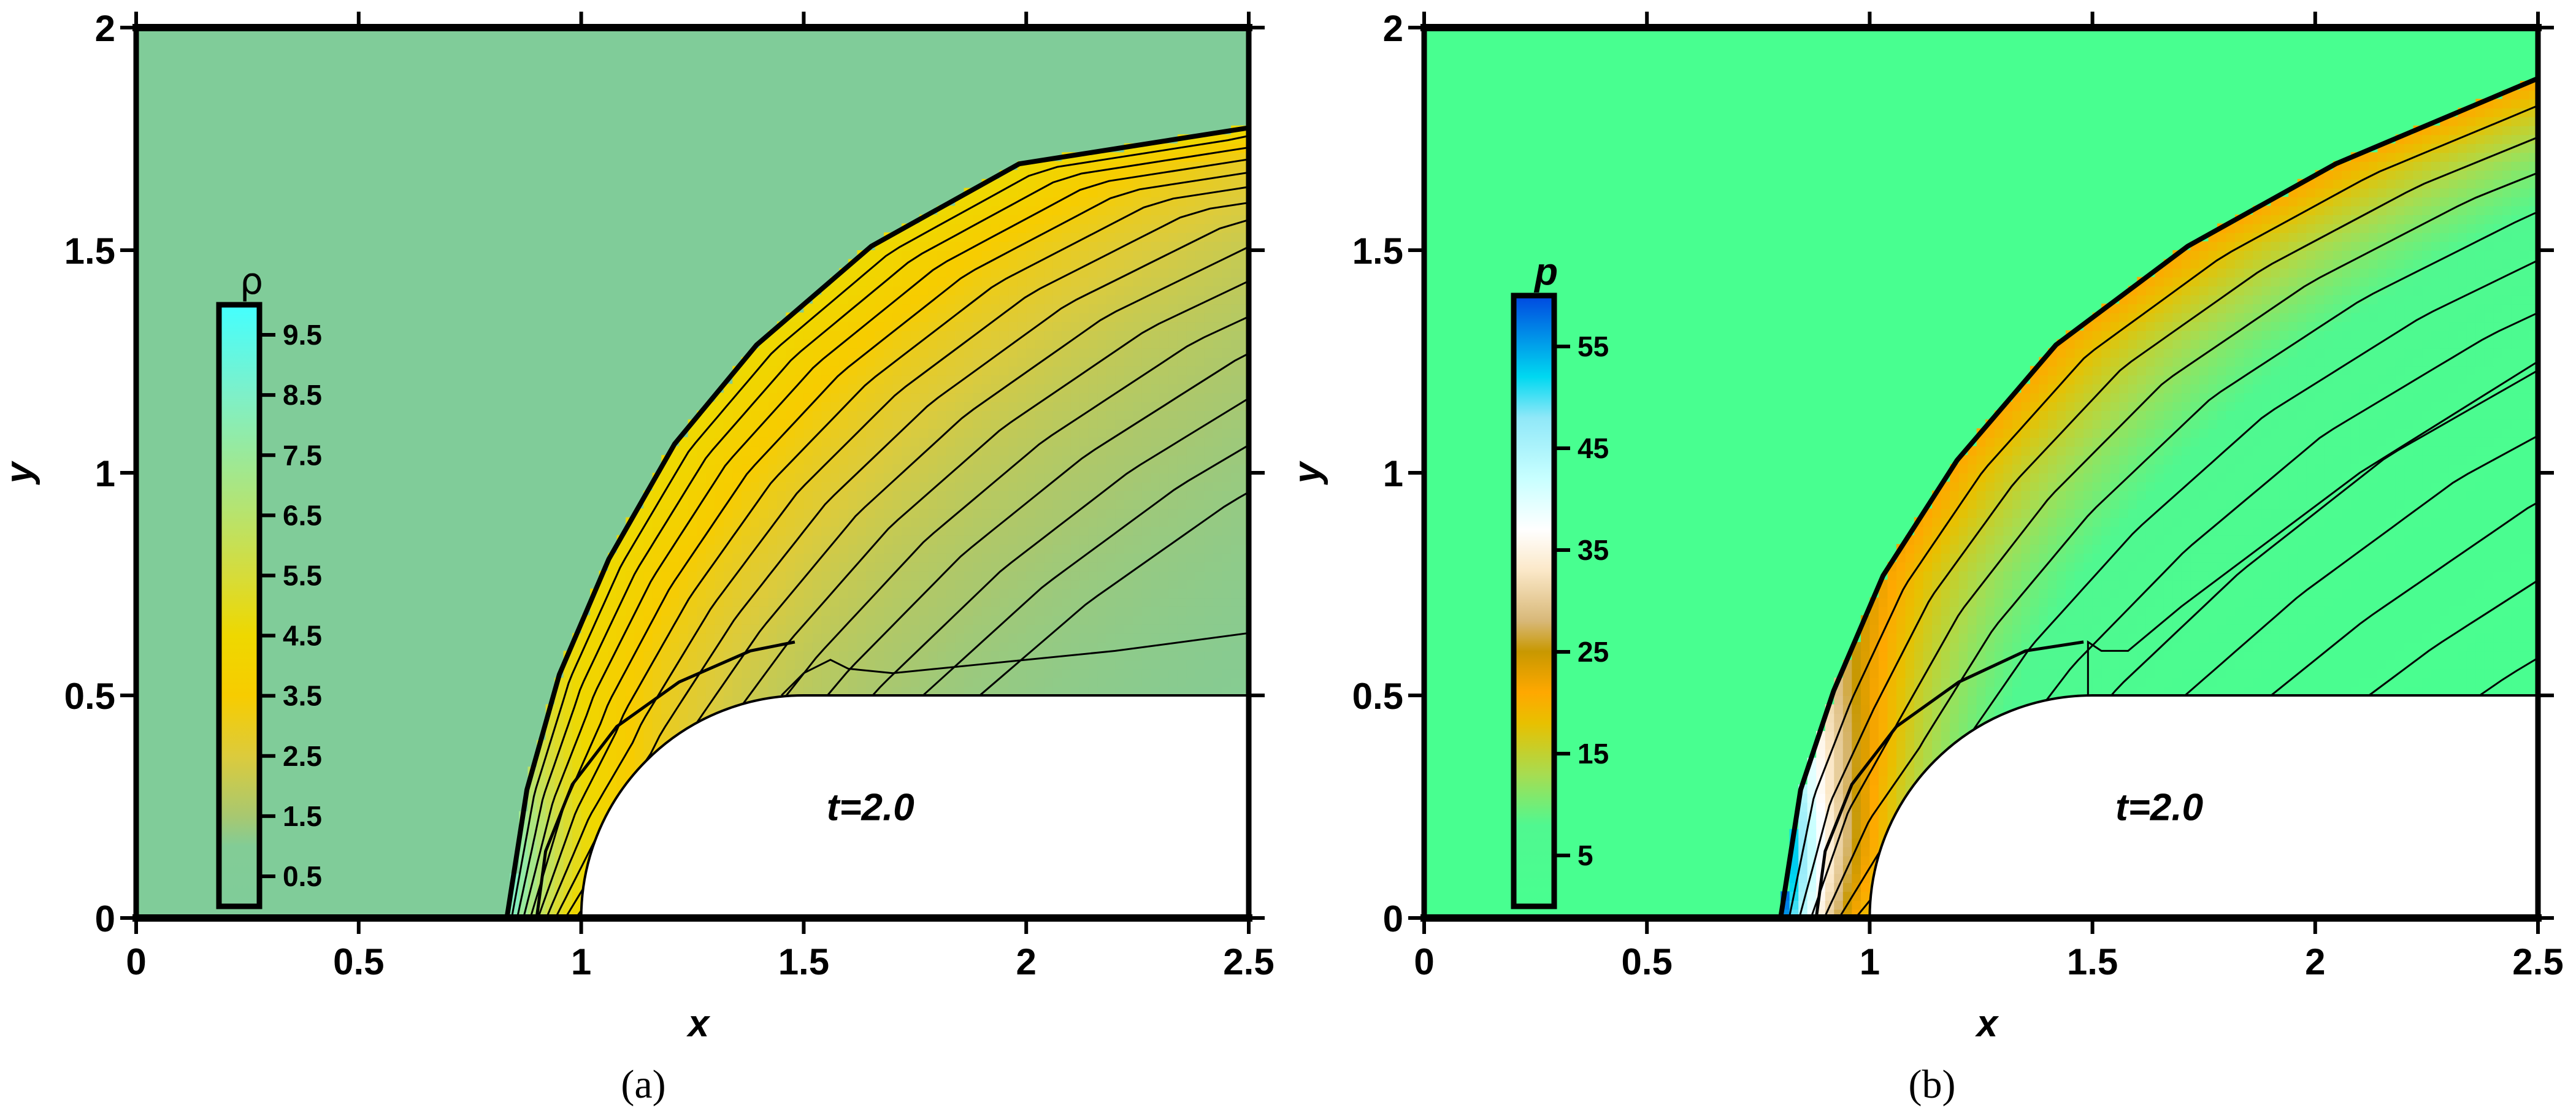  Describe the element at coordinates (302, 455) in the screenshot. I see `colorbar-tick-label: 7.5` at that location.